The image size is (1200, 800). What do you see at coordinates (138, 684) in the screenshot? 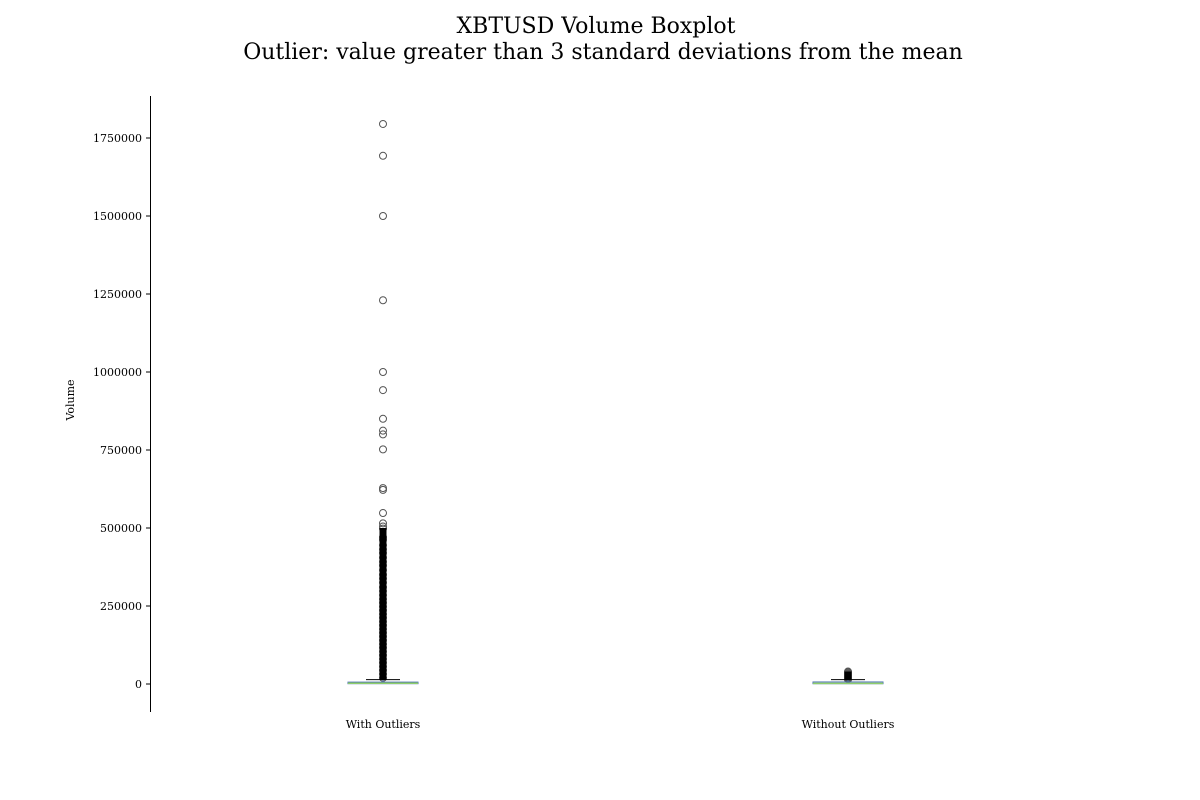
I see `y-tick-label: 0` at bounding box center [138, 684].